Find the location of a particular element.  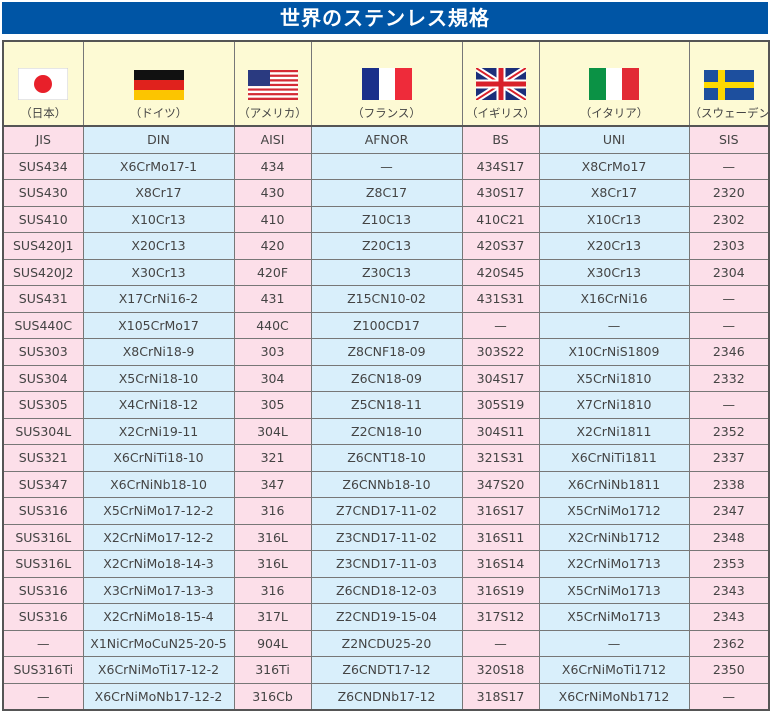

cell-uni: X7CrNi1810 is located at coordinates (614, 405).